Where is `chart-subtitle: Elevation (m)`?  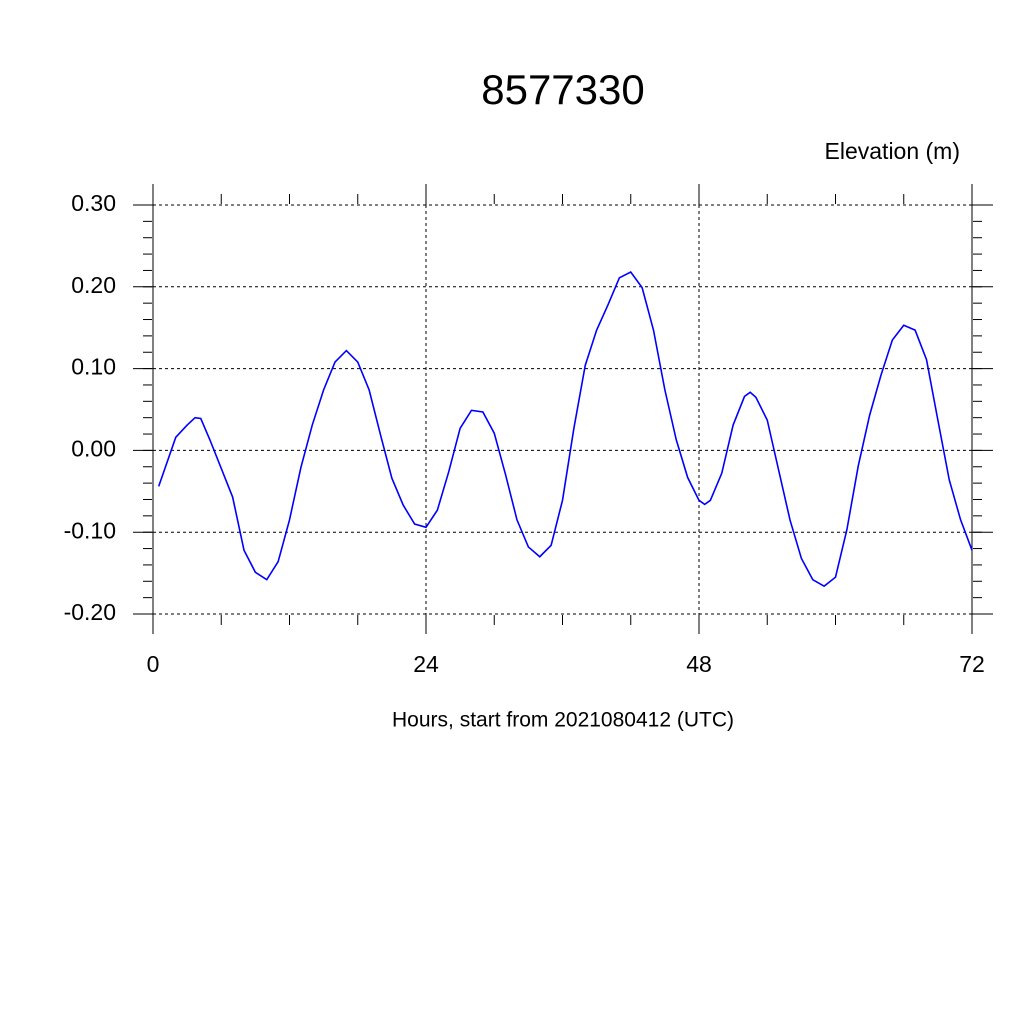
chart-subtitle: Elevation (m) is located at coordinates (892, 151).